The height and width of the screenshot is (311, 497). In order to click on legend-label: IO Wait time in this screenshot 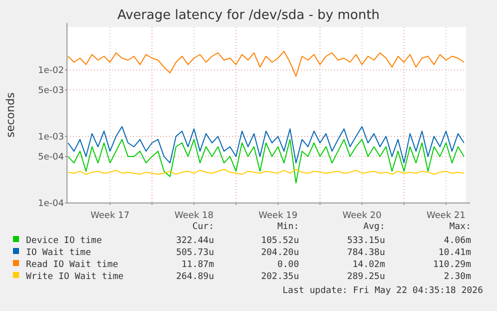, I will do `click(59, 253)`.